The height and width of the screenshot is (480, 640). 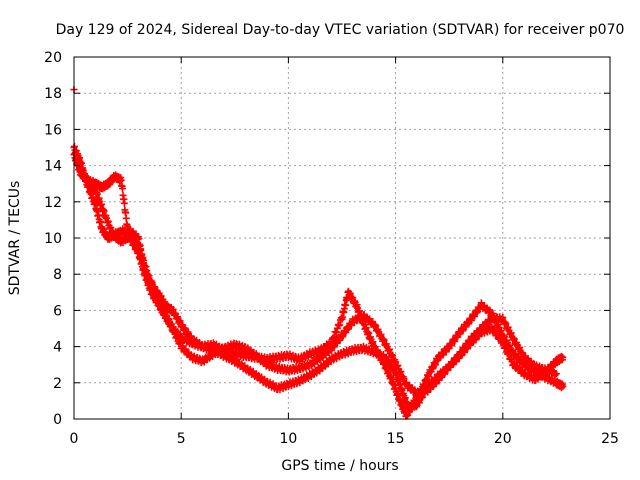 I want to click on y-tick-label: 20, so click(x=53, y=58).